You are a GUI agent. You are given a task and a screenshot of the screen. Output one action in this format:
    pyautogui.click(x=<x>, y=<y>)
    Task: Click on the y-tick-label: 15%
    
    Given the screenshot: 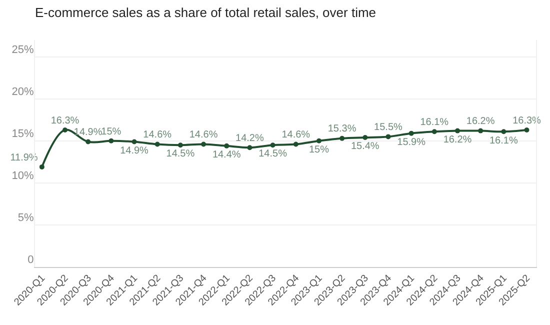 What is the action you would take?
    pyautogui.click(x=23, y=134)
    